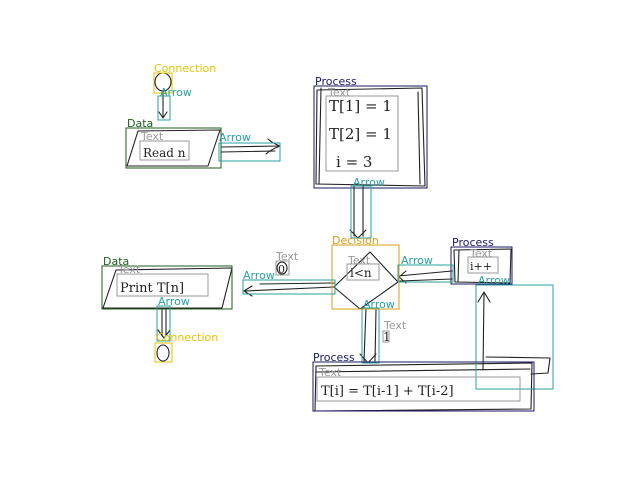 The width and height of the screenshot is (640, 480). What do you see at coordinates (330, 372) in the screenshot?
I see `text-bottom-label: Text` at bounding box center [330, 372].